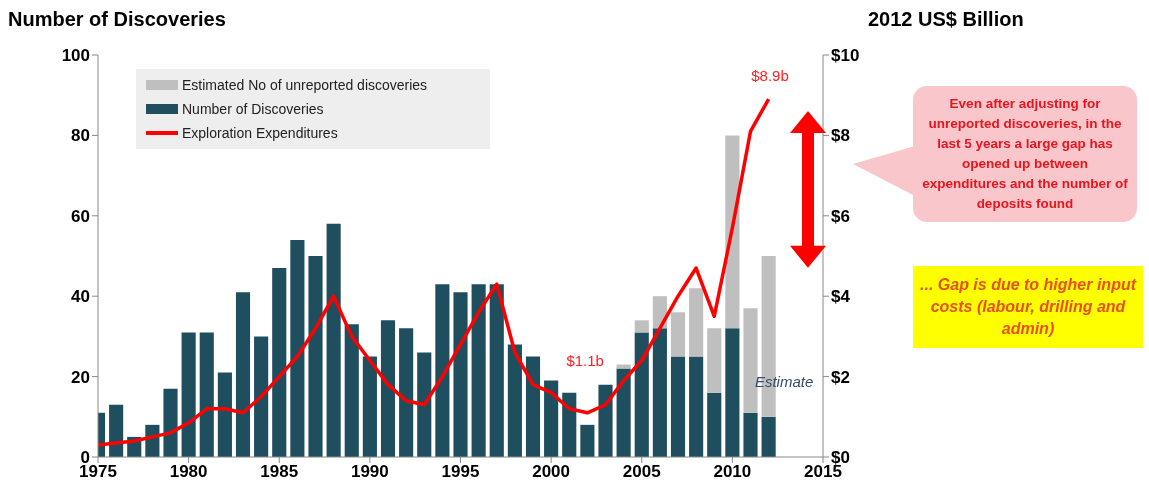  What do you see at coordinates (75, 56) in the screenshot?
I see `y-tick-label: 100` at bounding box center [75, 56].